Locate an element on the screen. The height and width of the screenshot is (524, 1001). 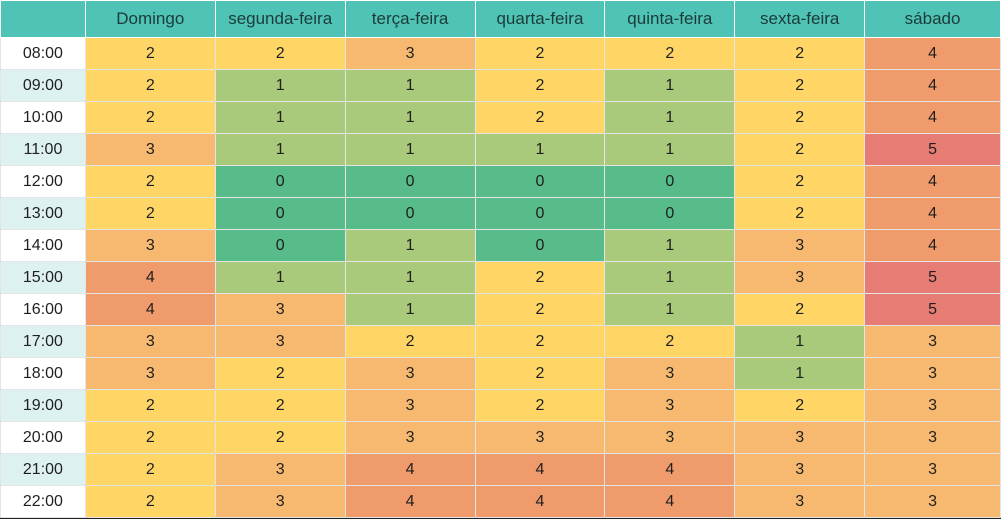
time-label: 13:00 is located at coordinates (43, 213).